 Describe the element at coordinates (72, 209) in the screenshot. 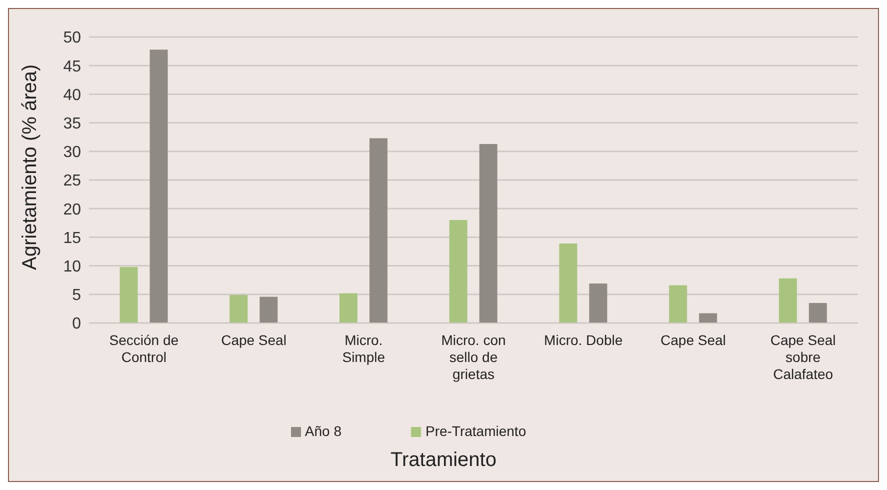

I see `y-tick-label: 20` at that location.